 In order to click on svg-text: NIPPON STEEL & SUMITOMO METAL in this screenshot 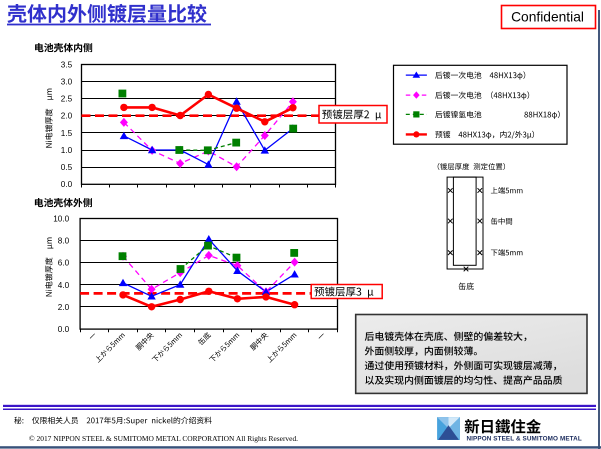, I will do `click(524, 438)`.